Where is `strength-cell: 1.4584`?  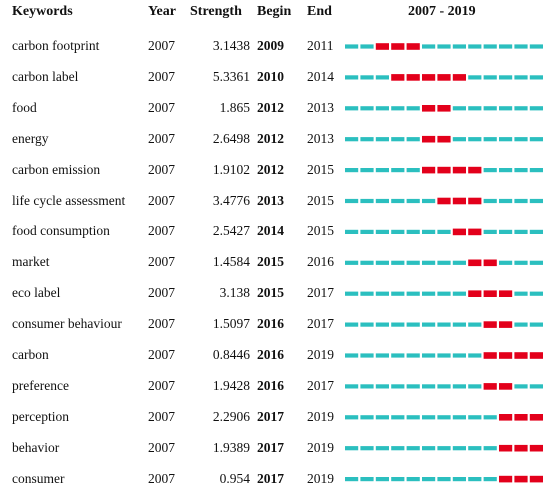 strength-cell: 1.4584 is located at coordinates (231, 262).